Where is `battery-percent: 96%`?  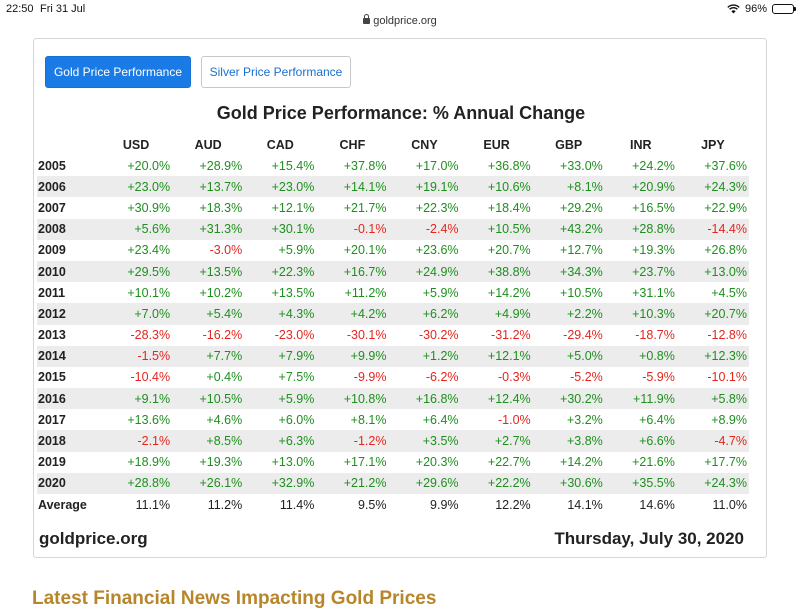
battery-percent: 96% is located at coordinates (755, 9).